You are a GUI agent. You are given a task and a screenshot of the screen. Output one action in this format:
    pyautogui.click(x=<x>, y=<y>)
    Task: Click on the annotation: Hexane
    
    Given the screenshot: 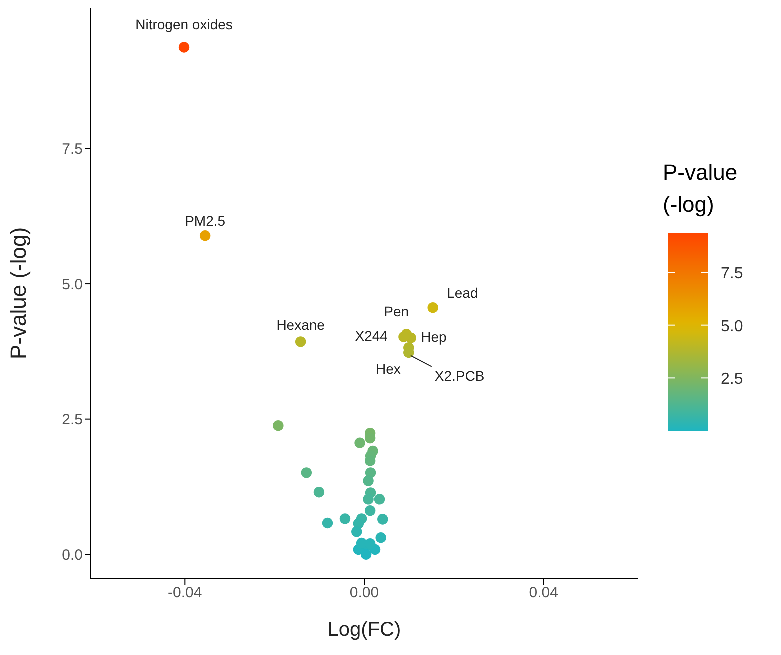 What is the action you would take?
    pyautogui.click(x=301, y=324)
    